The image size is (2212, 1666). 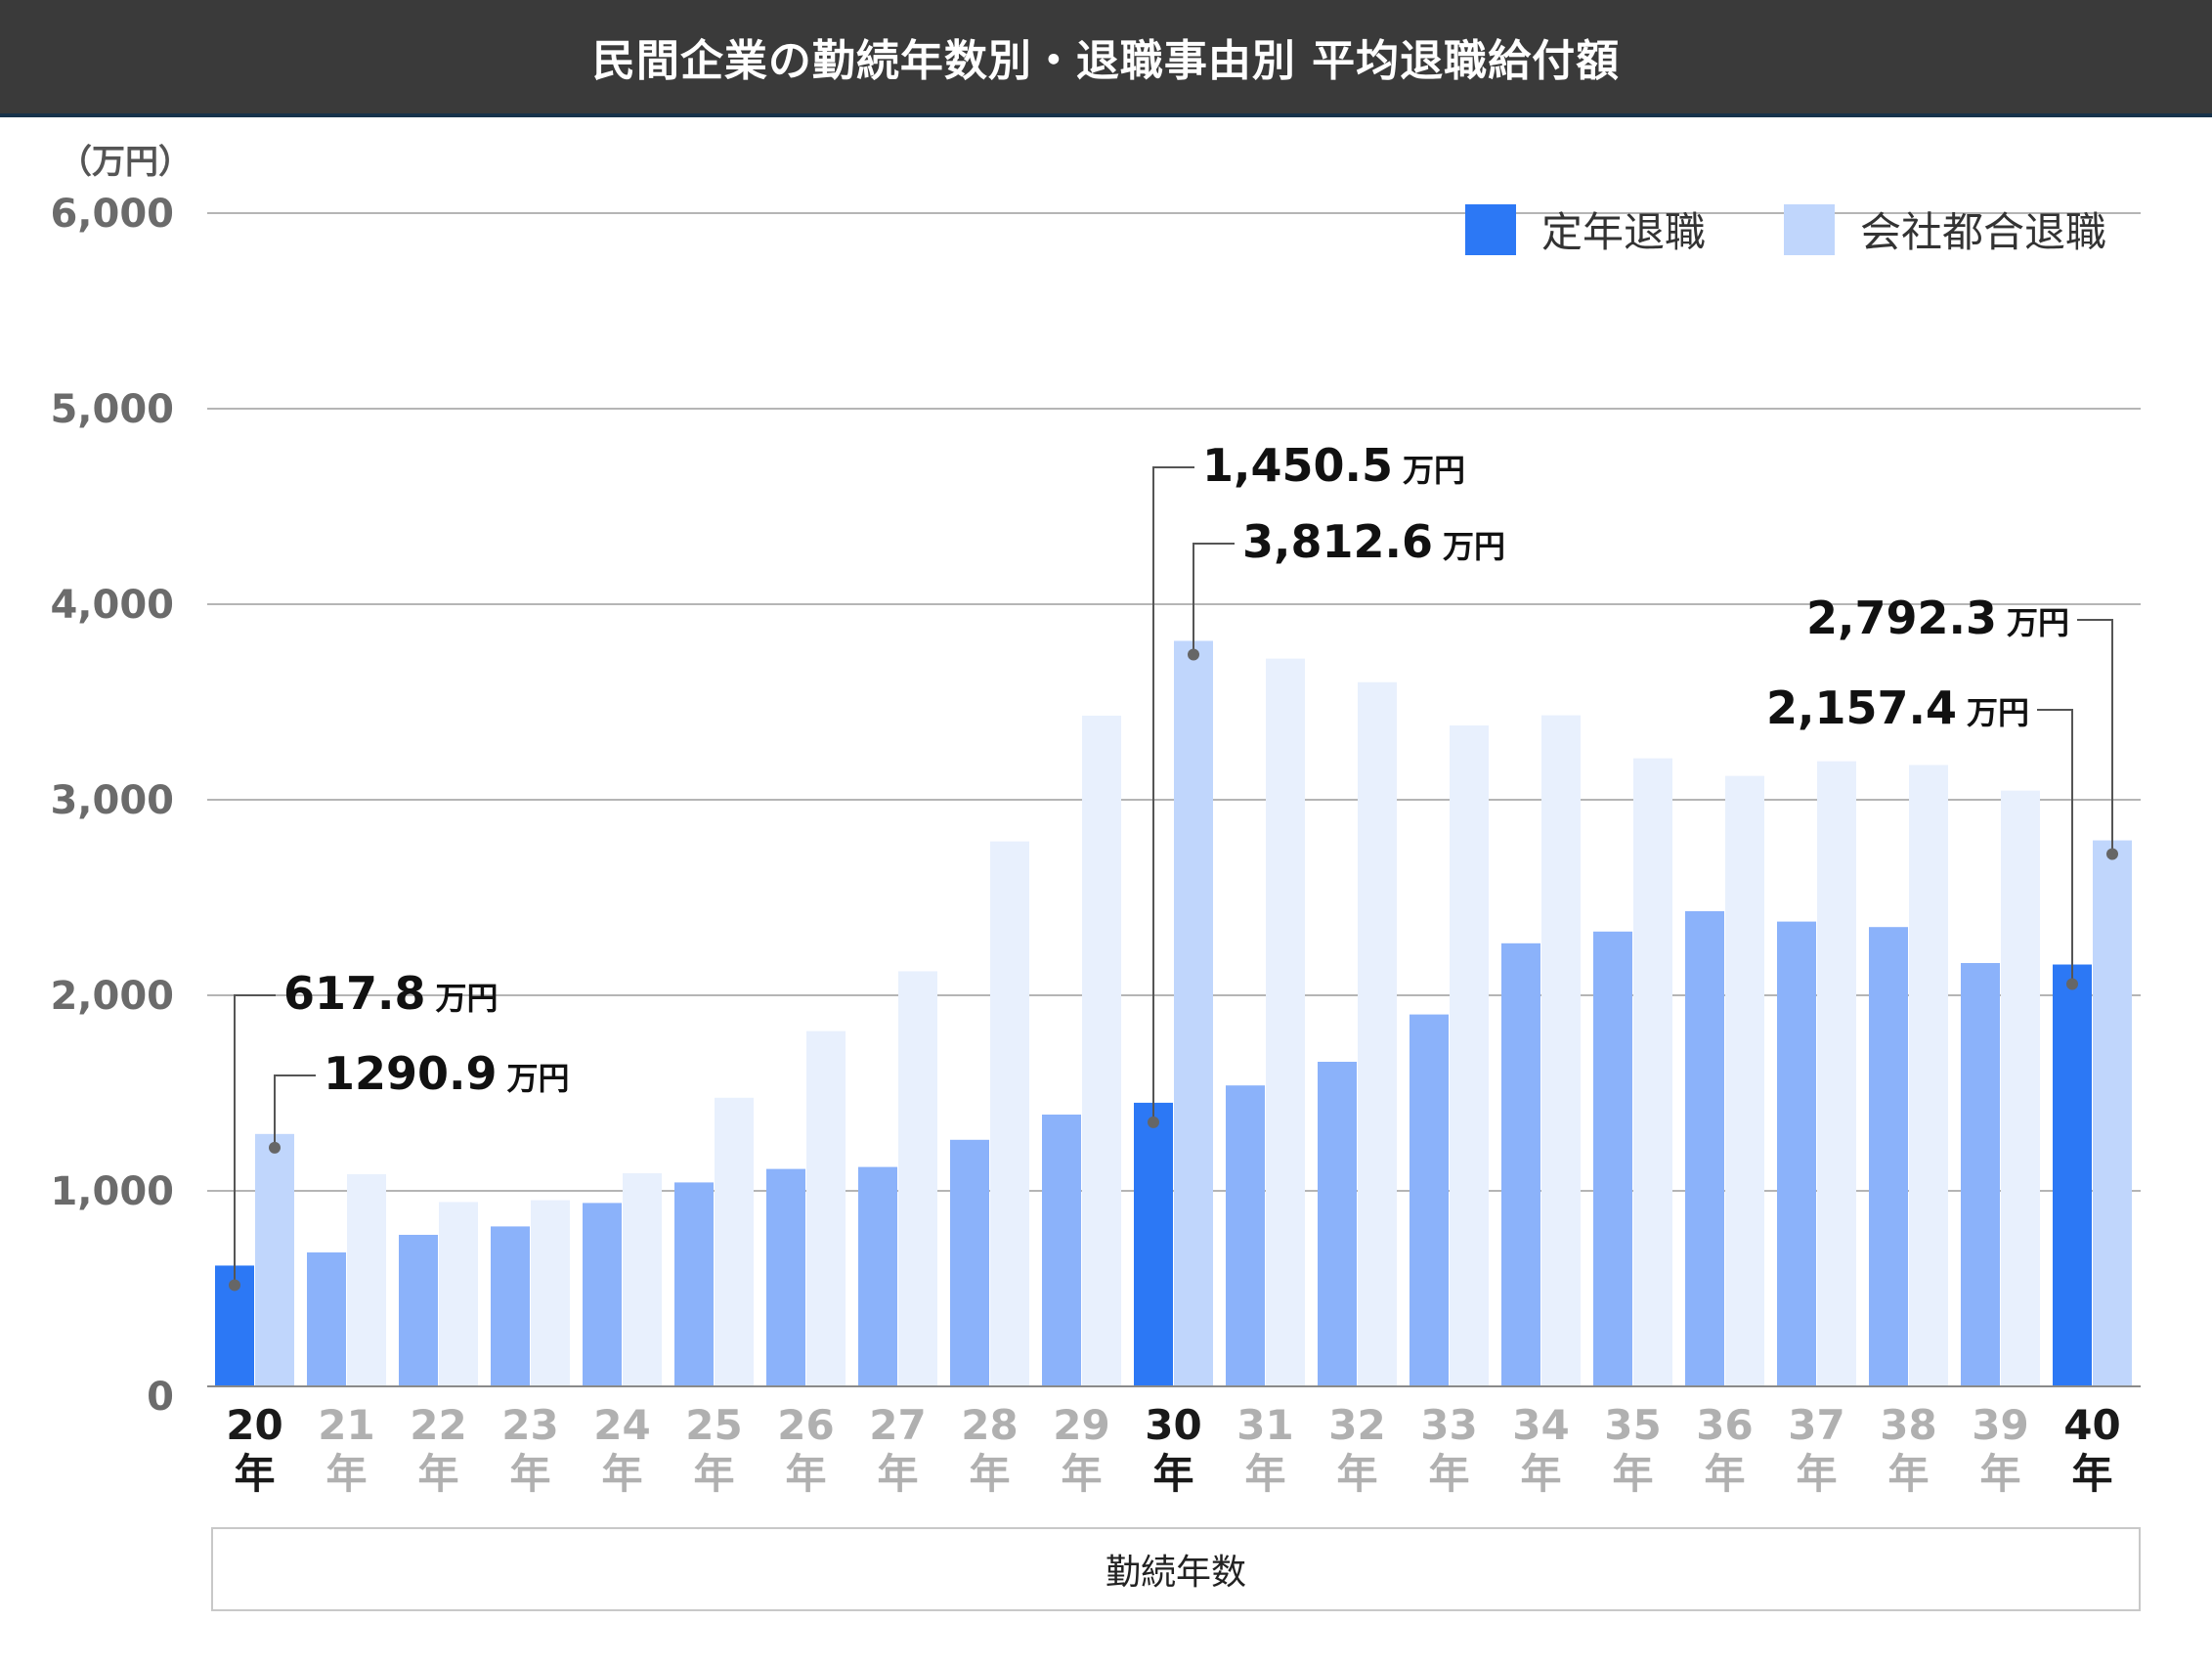 What do you see at coordinates (112, 1191) in the screenshot?
I see `y-tick-label: 1,000` at bounding box center [112, 1191].